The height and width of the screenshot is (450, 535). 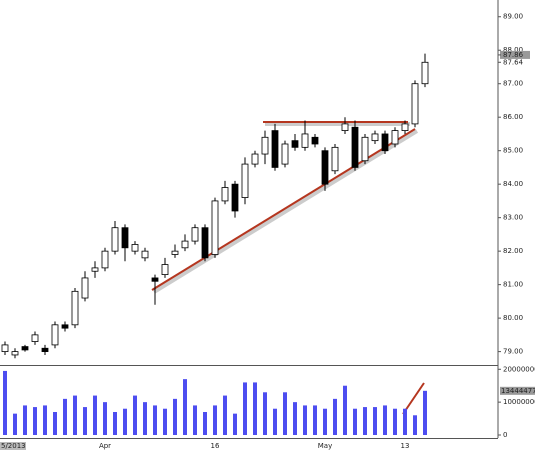 What do you see at coordinates (513, 285) in the screenshot?
I see `y-tick-label: 81.00` at bounding box center [513, 285].